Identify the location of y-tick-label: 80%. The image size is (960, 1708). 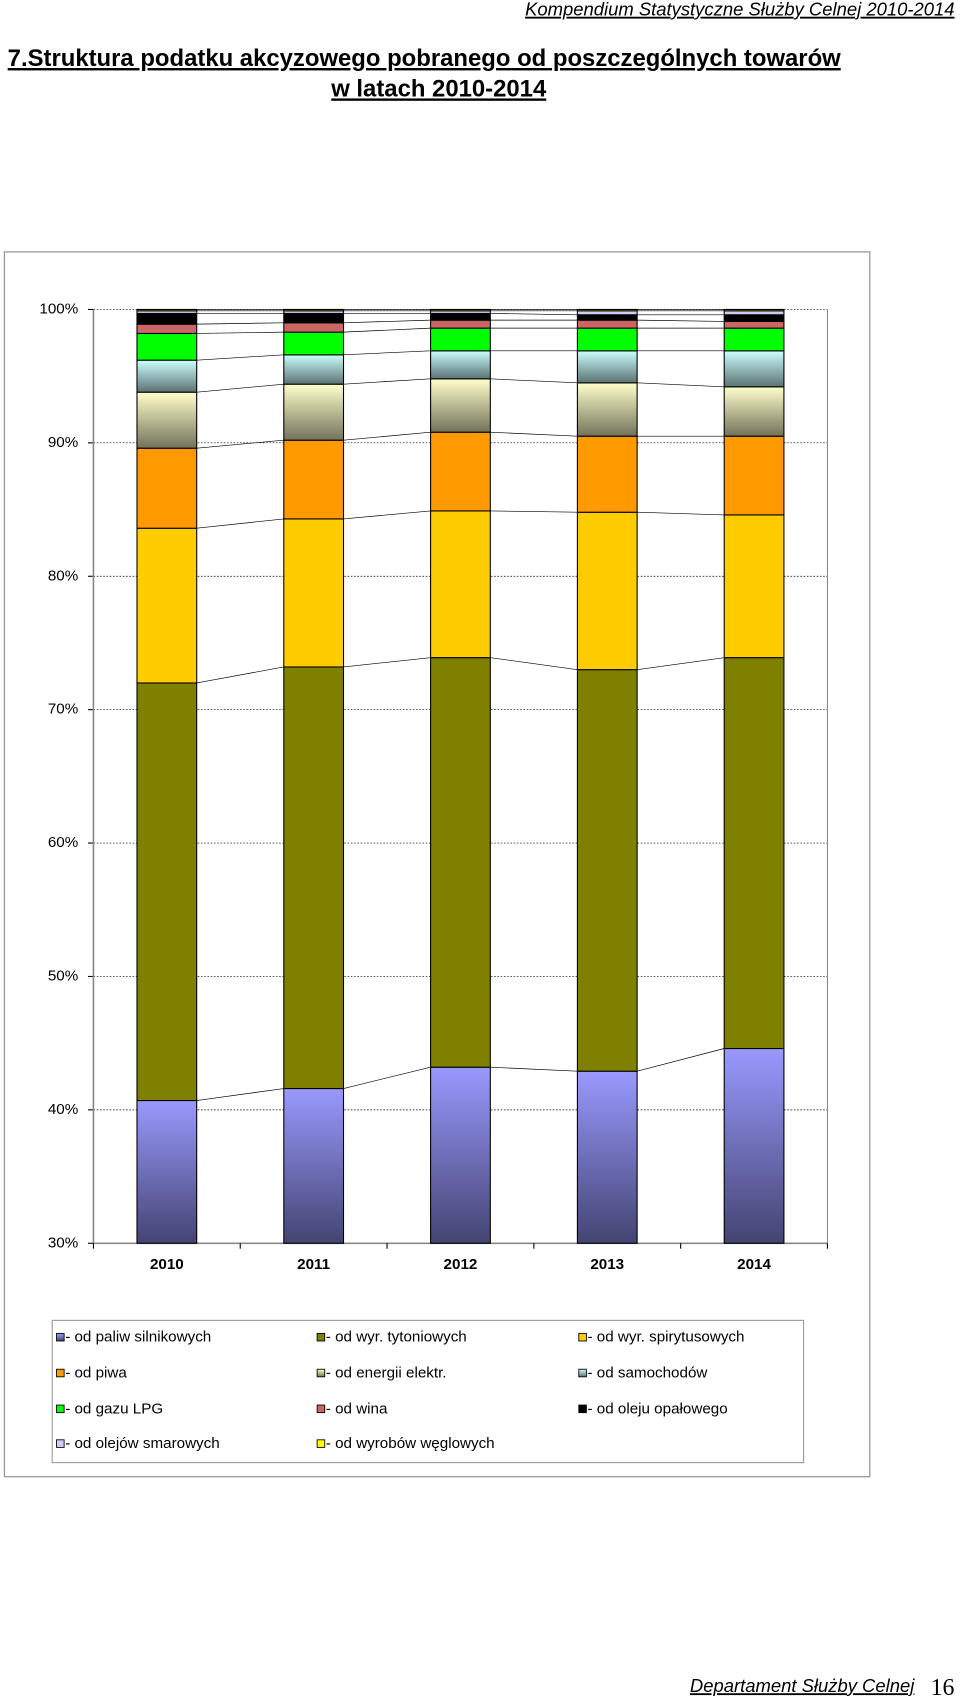
(63, 575).